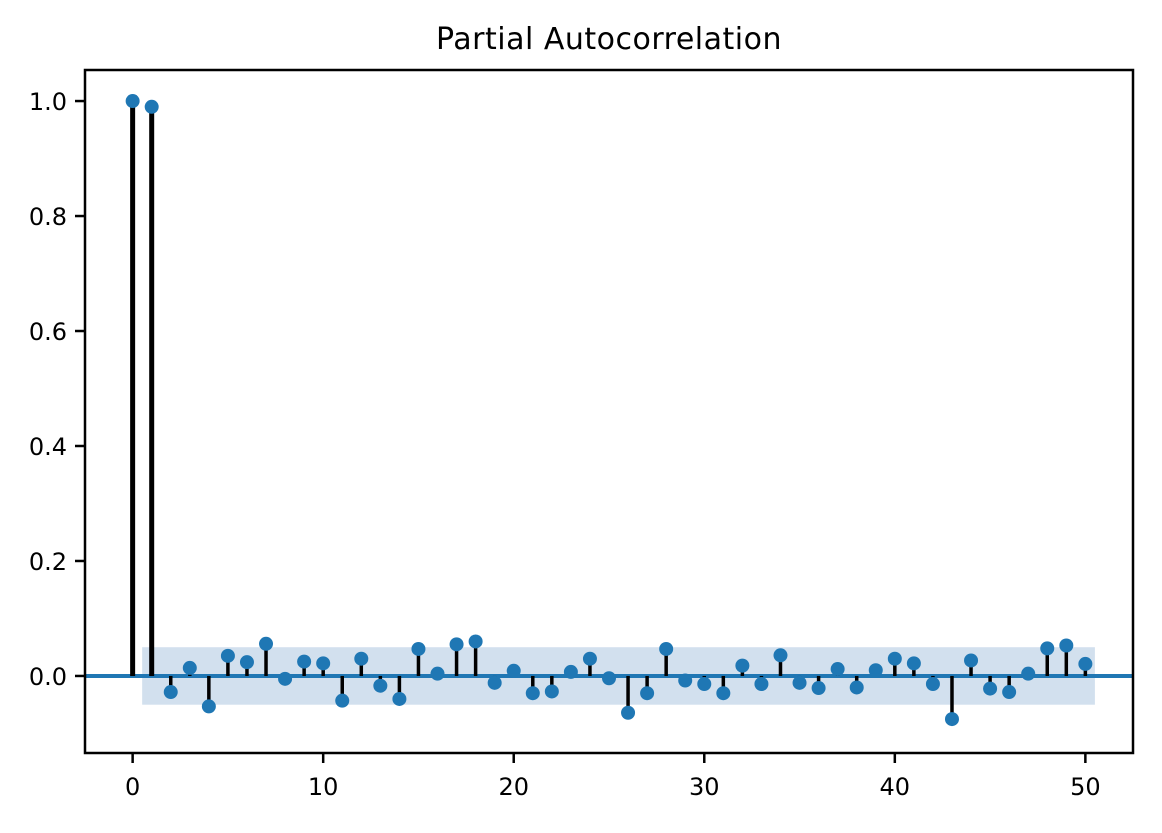 This screenshot has height=833, width=1162. Describe the element at coordinates (48, 562) in the screenshot. I see `y-tick-label: 0.2` at that location.